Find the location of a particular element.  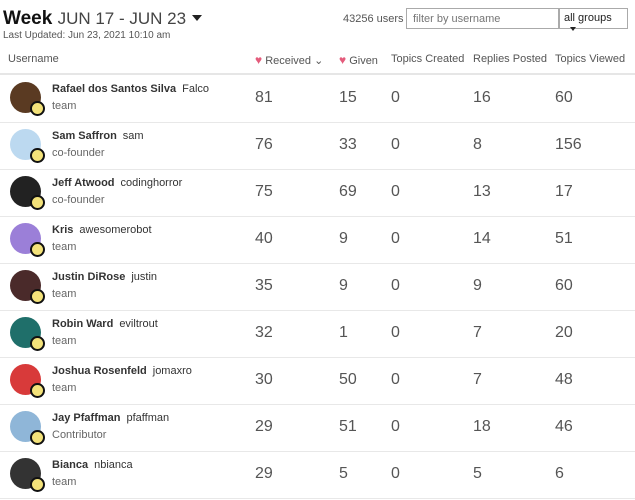

replies-posted-value: 14 is located at coordinates (482, 238).